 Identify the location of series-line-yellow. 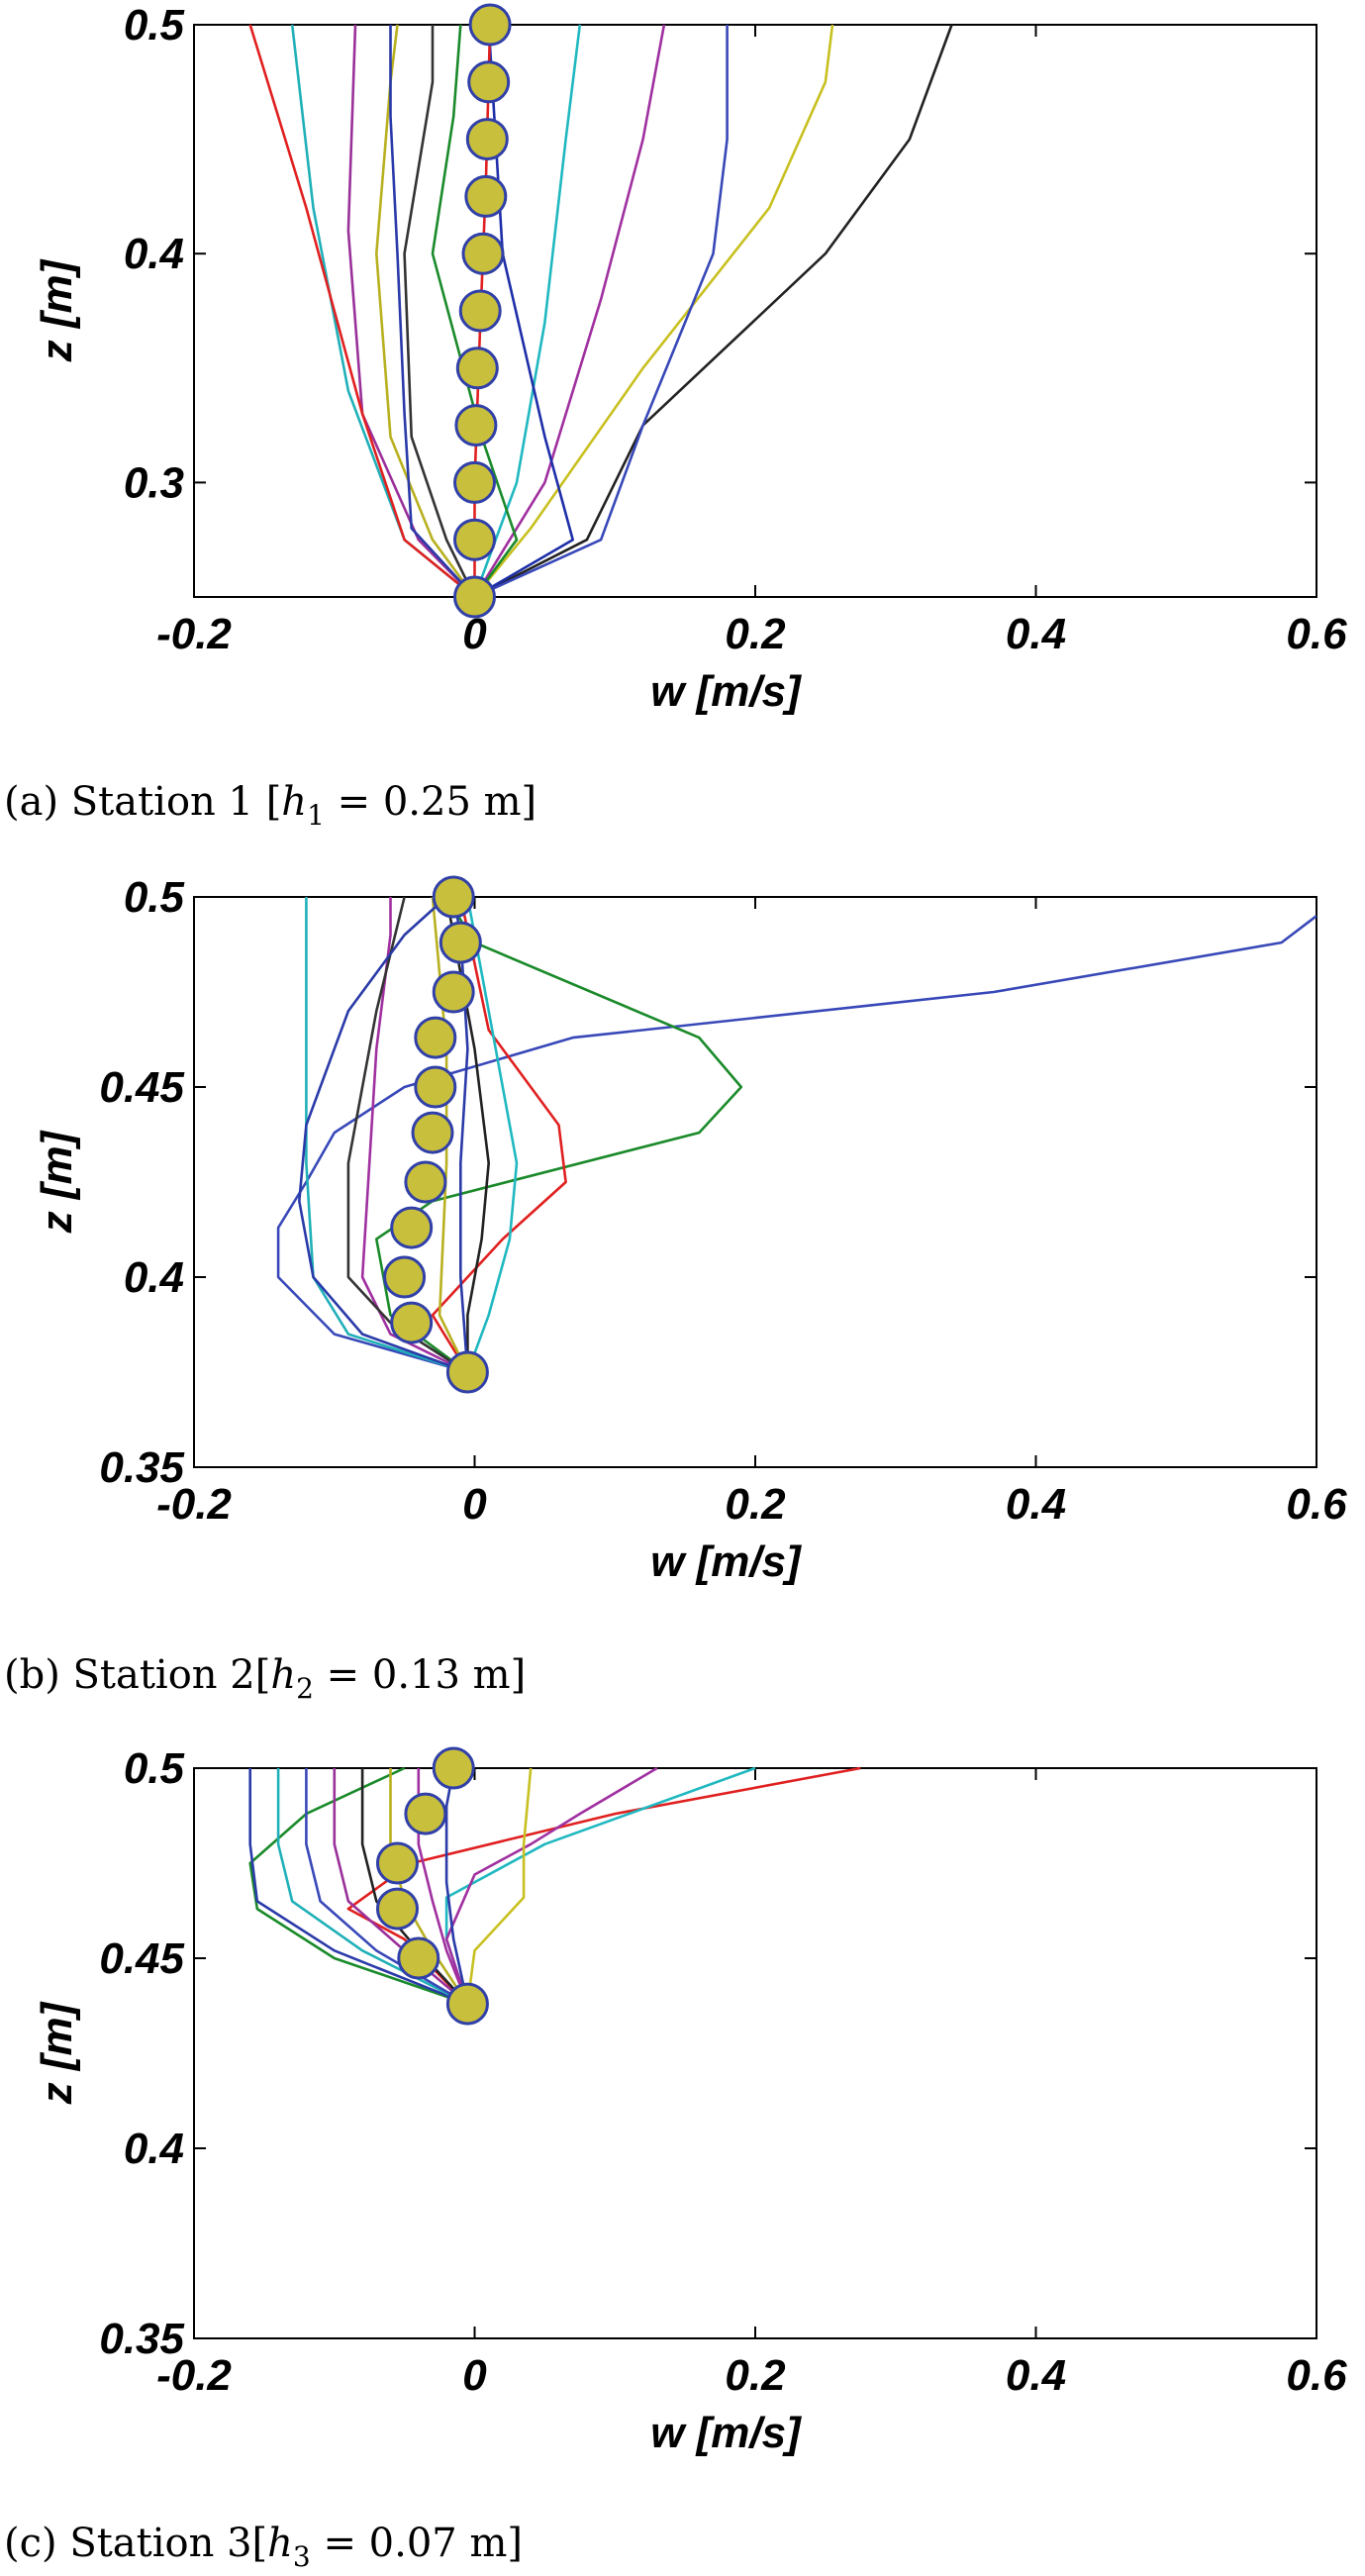
(653, 311).